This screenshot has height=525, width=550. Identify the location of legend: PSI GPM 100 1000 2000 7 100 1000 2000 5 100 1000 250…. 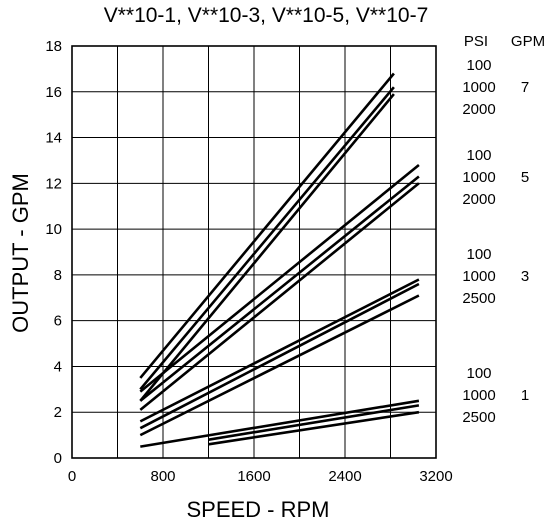
(503, 229).